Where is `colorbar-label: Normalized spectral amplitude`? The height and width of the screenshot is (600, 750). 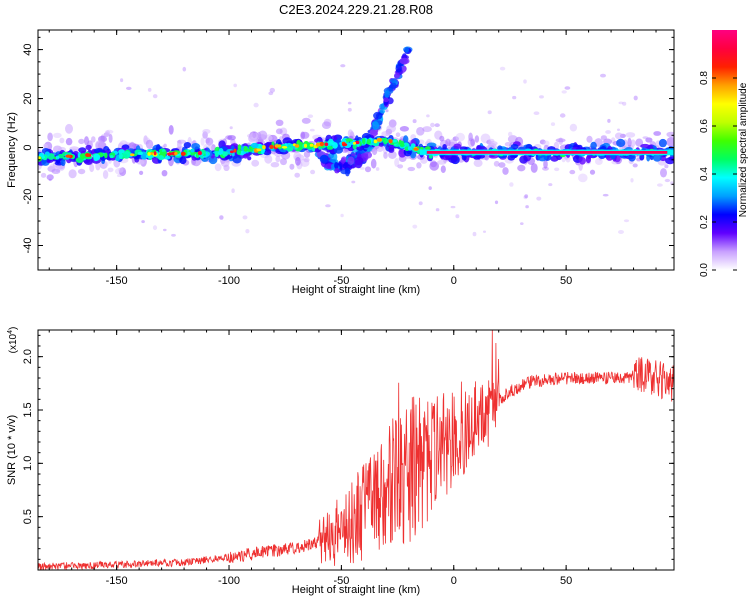
colorbar-label: Normalized spectral amplitude is located at coordinates (743, 149).